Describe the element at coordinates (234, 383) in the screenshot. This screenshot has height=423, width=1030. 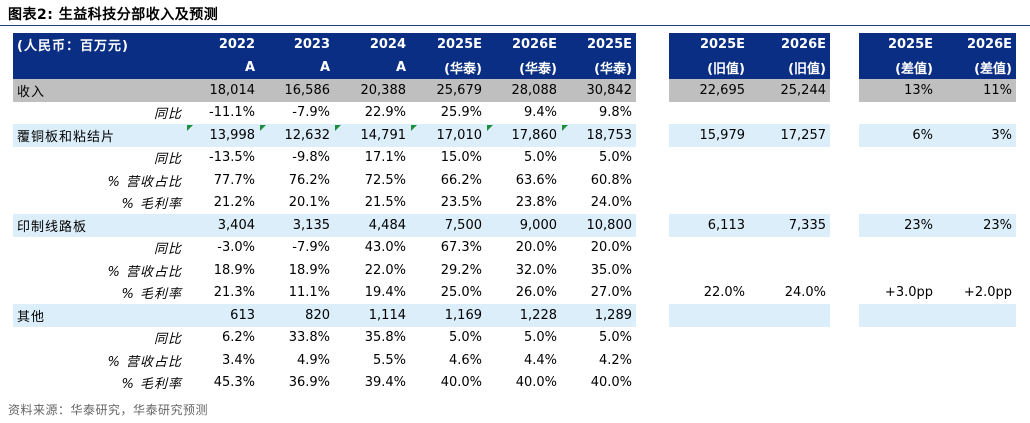
I see `value-cell: 45.3%` at that location.